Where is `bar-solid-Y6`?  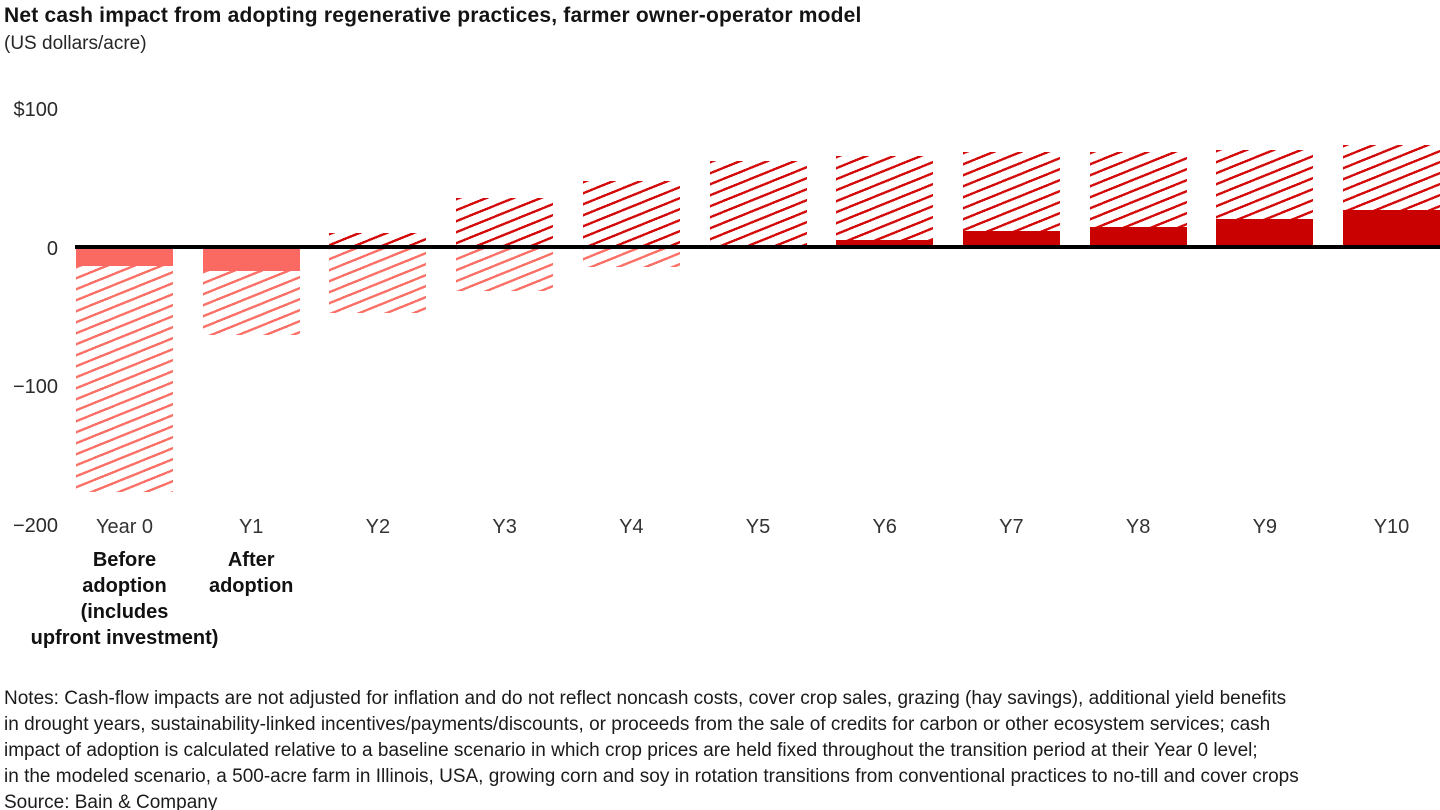
bar-solid-Y6 is located at coordinates (885, 243).